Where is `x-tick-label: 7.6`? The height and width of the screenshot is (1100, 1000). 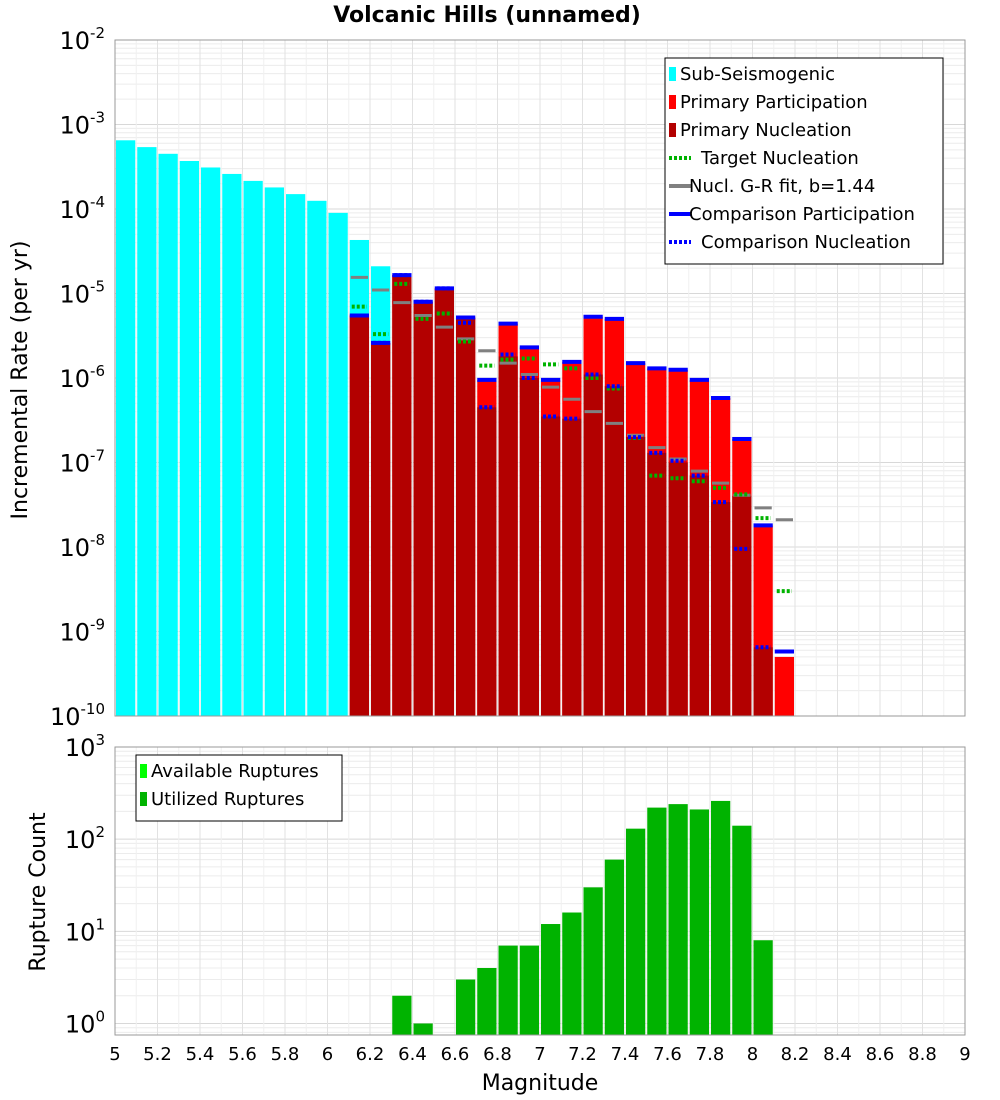
x-tick-label: 7.6 is located at coordinates (667, 1054).